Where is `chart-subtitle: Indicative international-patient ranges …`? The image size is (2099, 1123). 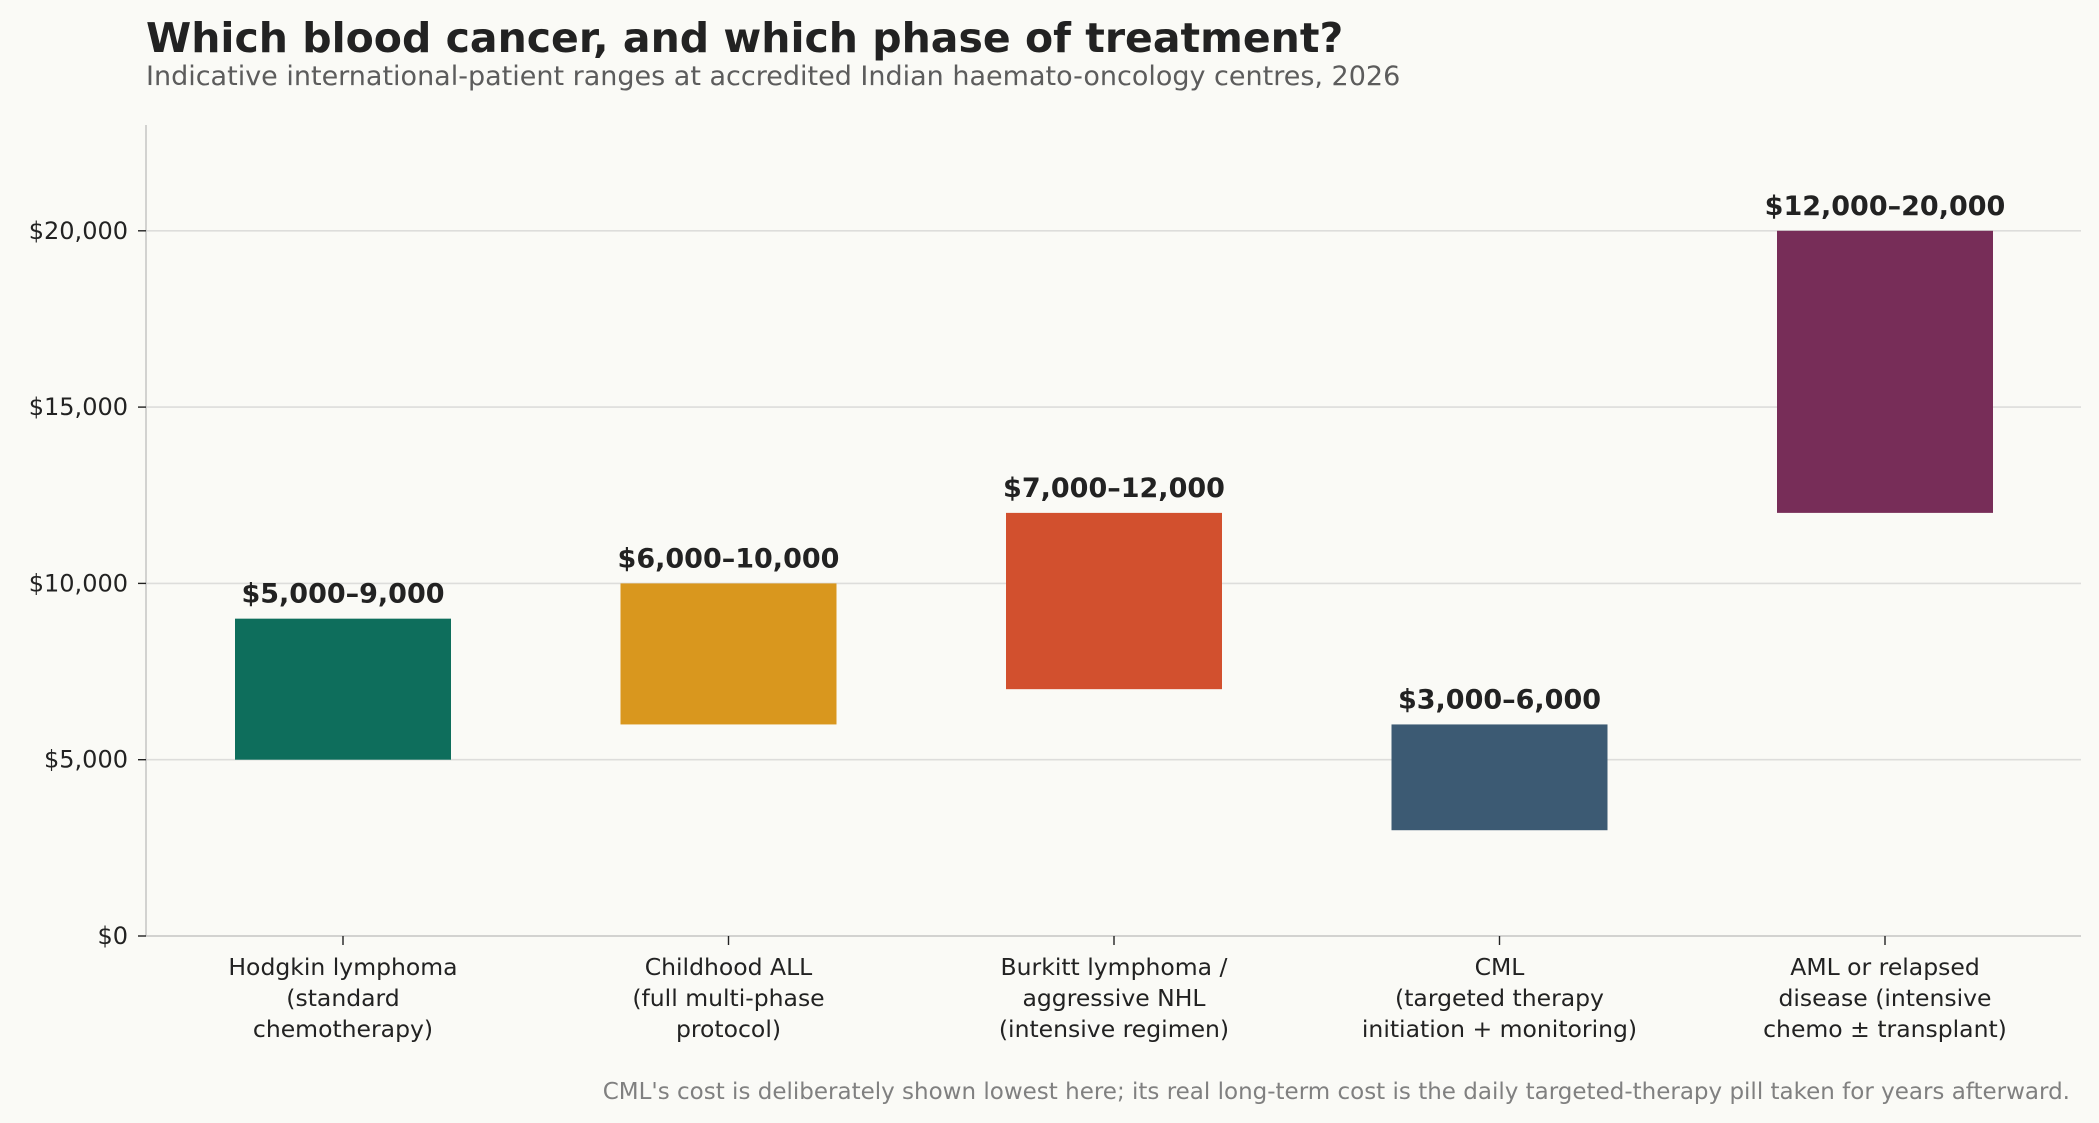 chart-subtitle: Indicative international-patient ranges … is located at coordinates (773, 76).